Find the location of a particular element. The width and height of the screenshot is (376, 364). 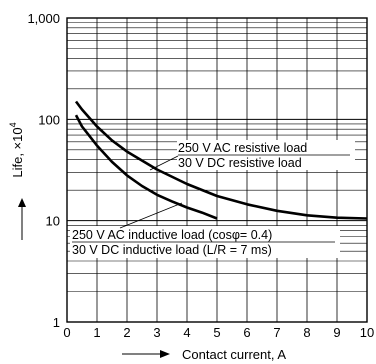

x-tick-label: 10 is located at coordinates (367, 332).